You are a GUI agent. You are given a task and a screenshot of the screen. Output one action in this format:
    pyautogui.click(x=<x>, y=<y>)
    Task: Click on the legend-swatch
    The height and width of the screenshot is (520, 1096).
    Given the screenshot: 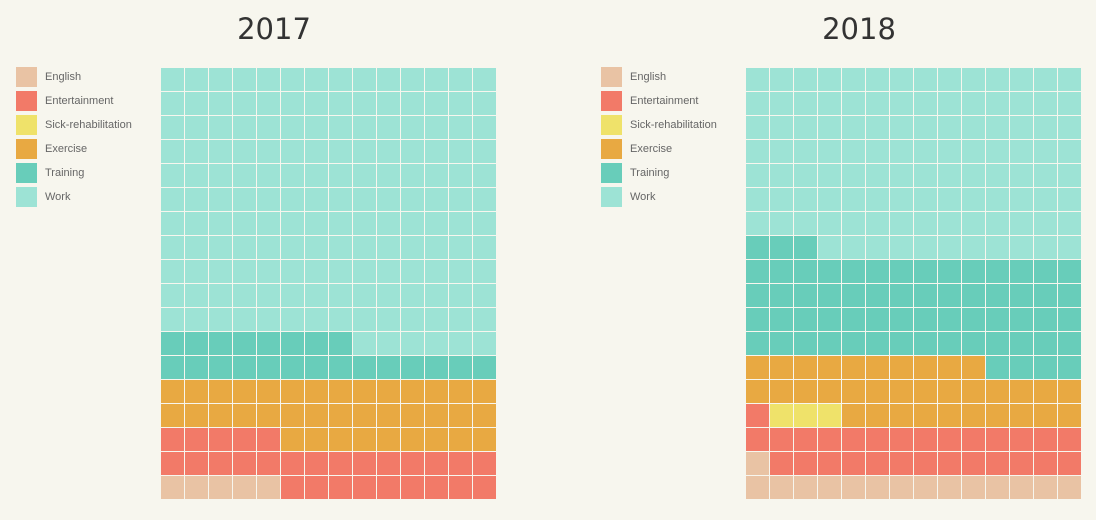 What is the action you would take?
    pyautogui.click(x=26, y=101)
    